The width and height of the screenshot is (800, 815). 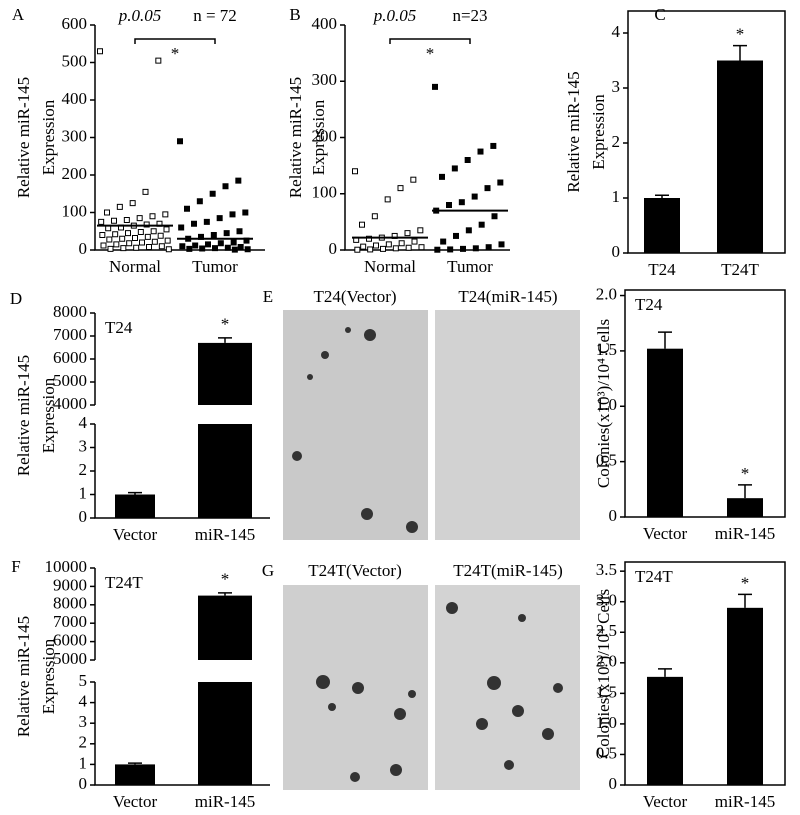 What do you see at coordinates (325, 135) in the screenshot?
I see `y-tick-label: 200` at bounding box center [325, 135].